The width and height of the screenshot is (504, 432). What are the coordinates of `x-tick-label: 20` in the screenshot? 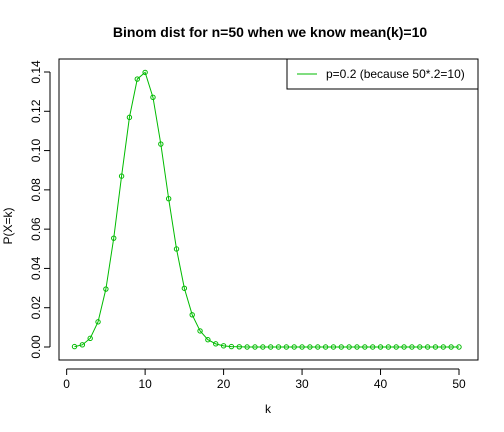 It's located at (224, 384).